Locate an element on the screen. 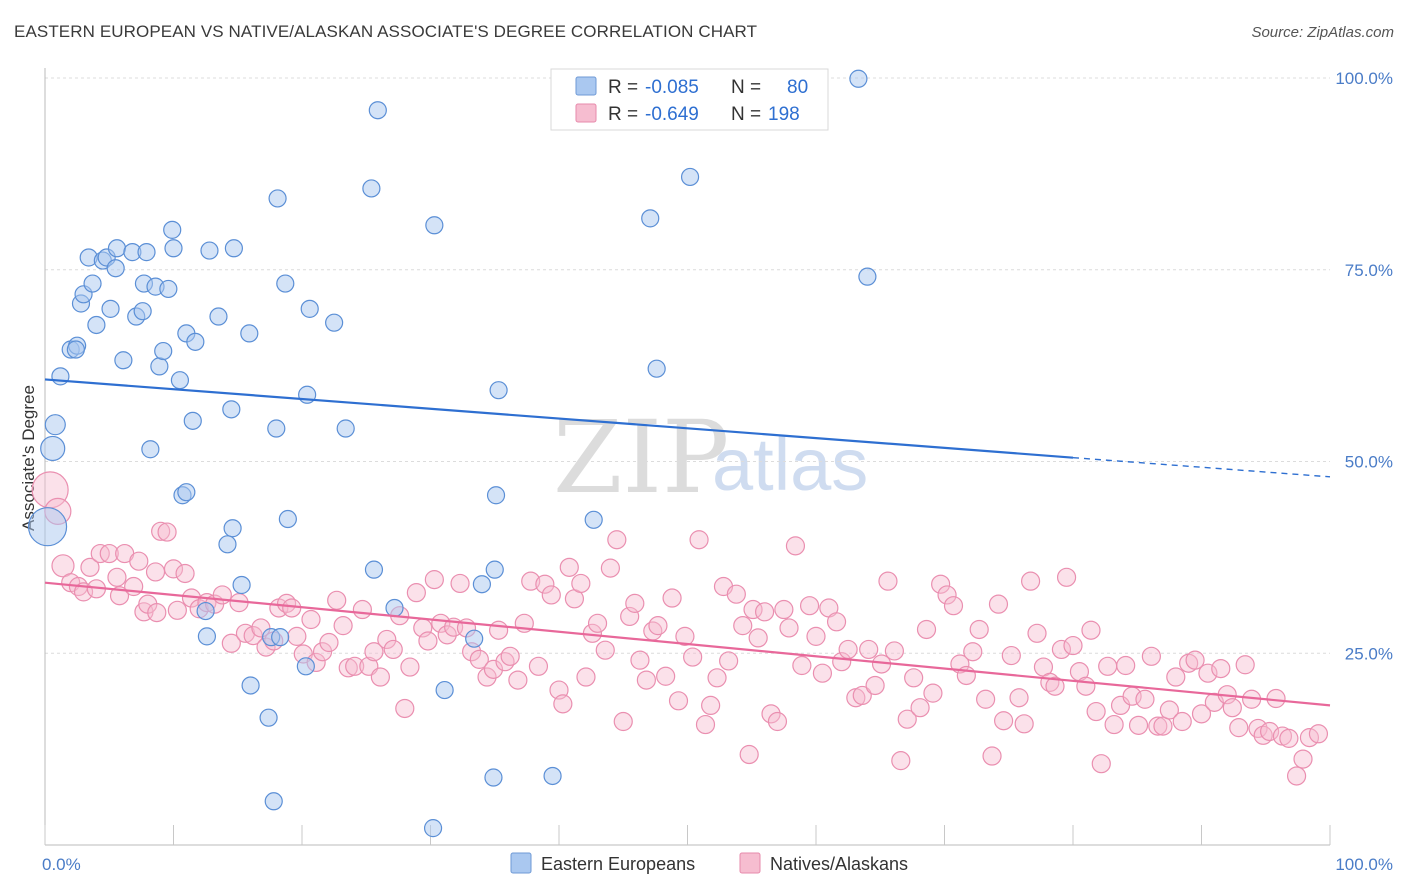  bottom-legend-swatch-pink is located at coordinates (750, 863).